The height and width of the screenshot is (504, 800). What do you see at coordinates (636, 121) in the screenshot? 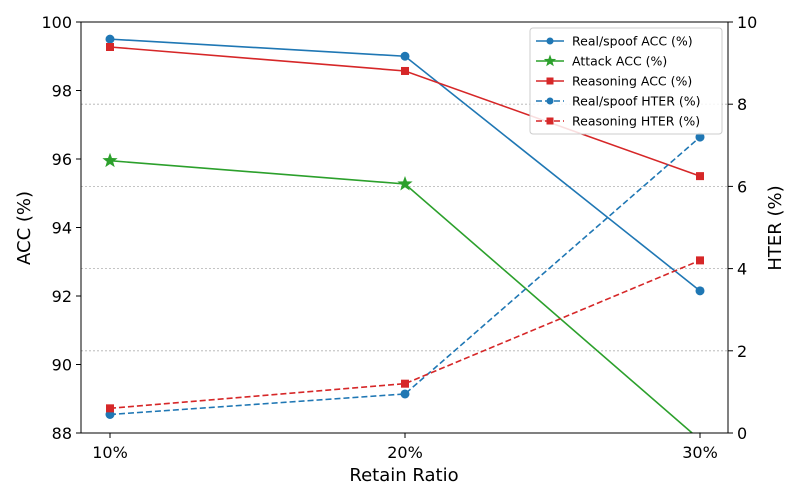
I see `legend-label: Reasoning HTER (%)` at bounding box center [636, 121].